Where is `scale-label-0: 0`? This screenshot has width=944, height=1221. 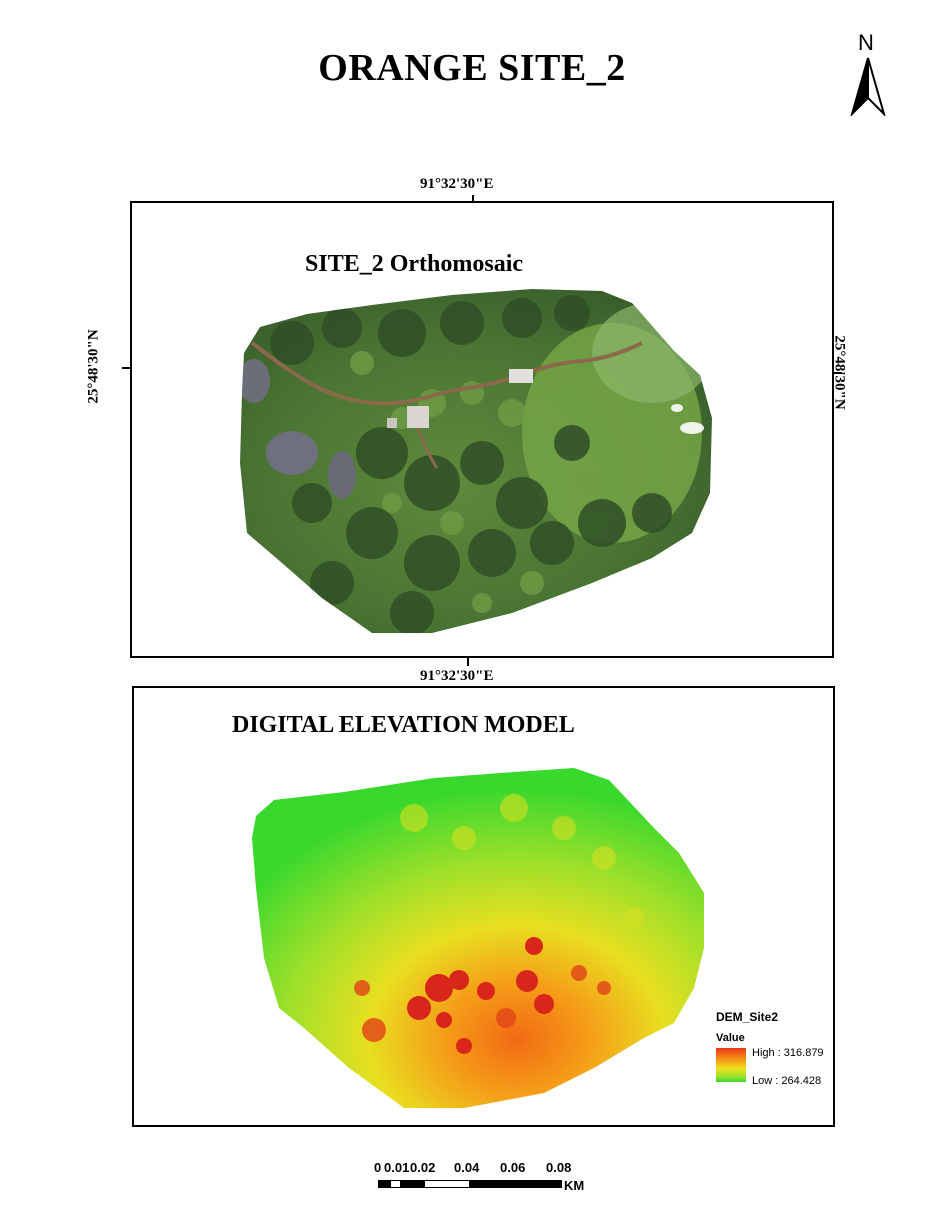 scale-label-0: 0 is located at coordinates (378, 1167).